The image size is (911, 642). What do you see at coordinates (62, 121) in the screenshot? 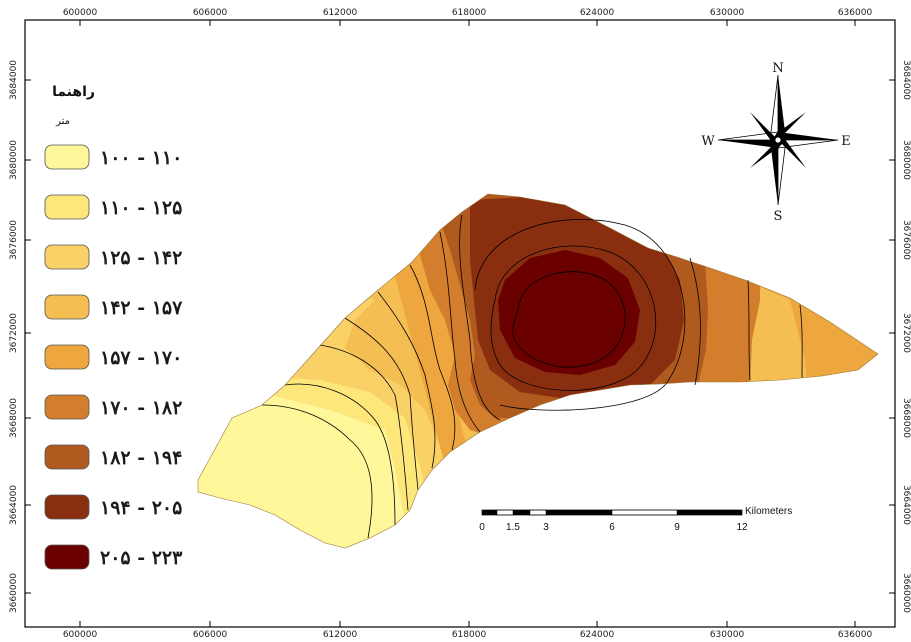
I see `legend-subtitle: متر` at bounding box center [62, 121].